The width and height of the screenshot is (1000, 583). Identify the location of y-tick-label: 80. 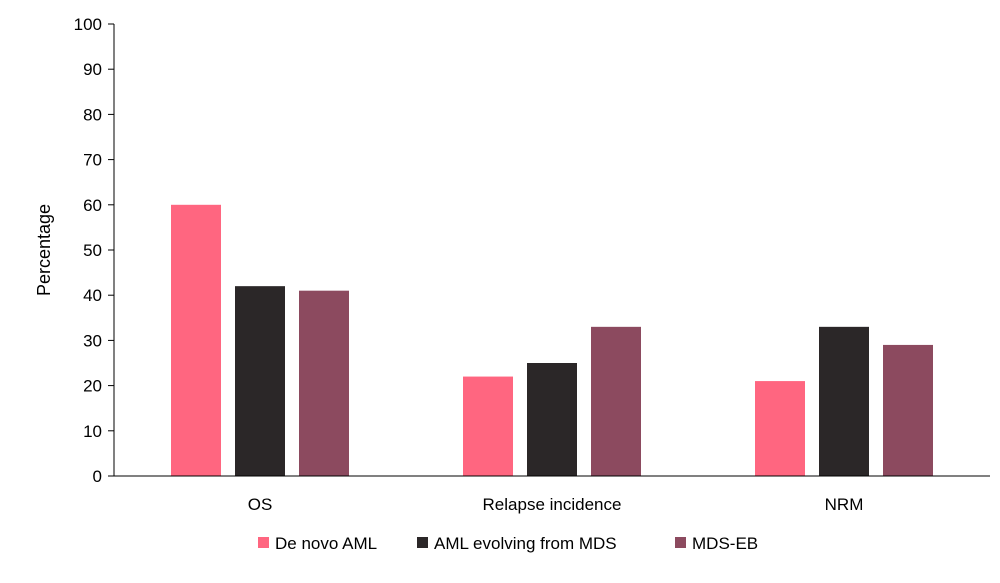
(92, 114).